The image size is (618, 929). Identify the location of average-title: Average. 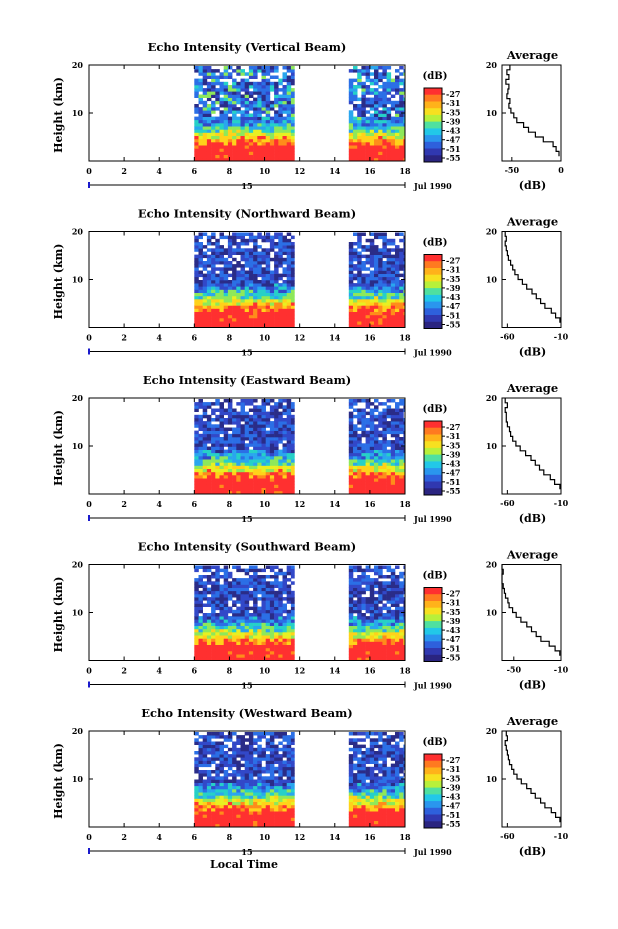
(532, 388).